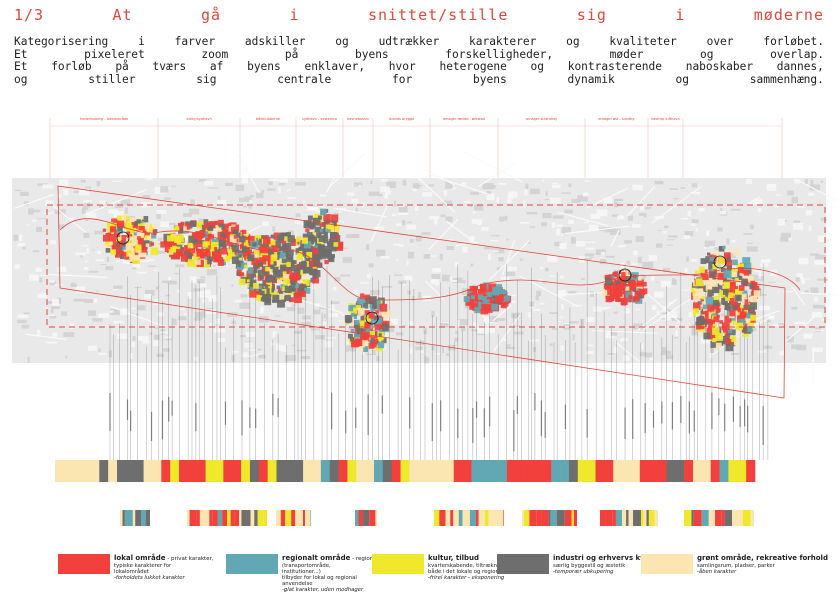  I want to click on zone-header: amager strandvej, so click(541, 119).